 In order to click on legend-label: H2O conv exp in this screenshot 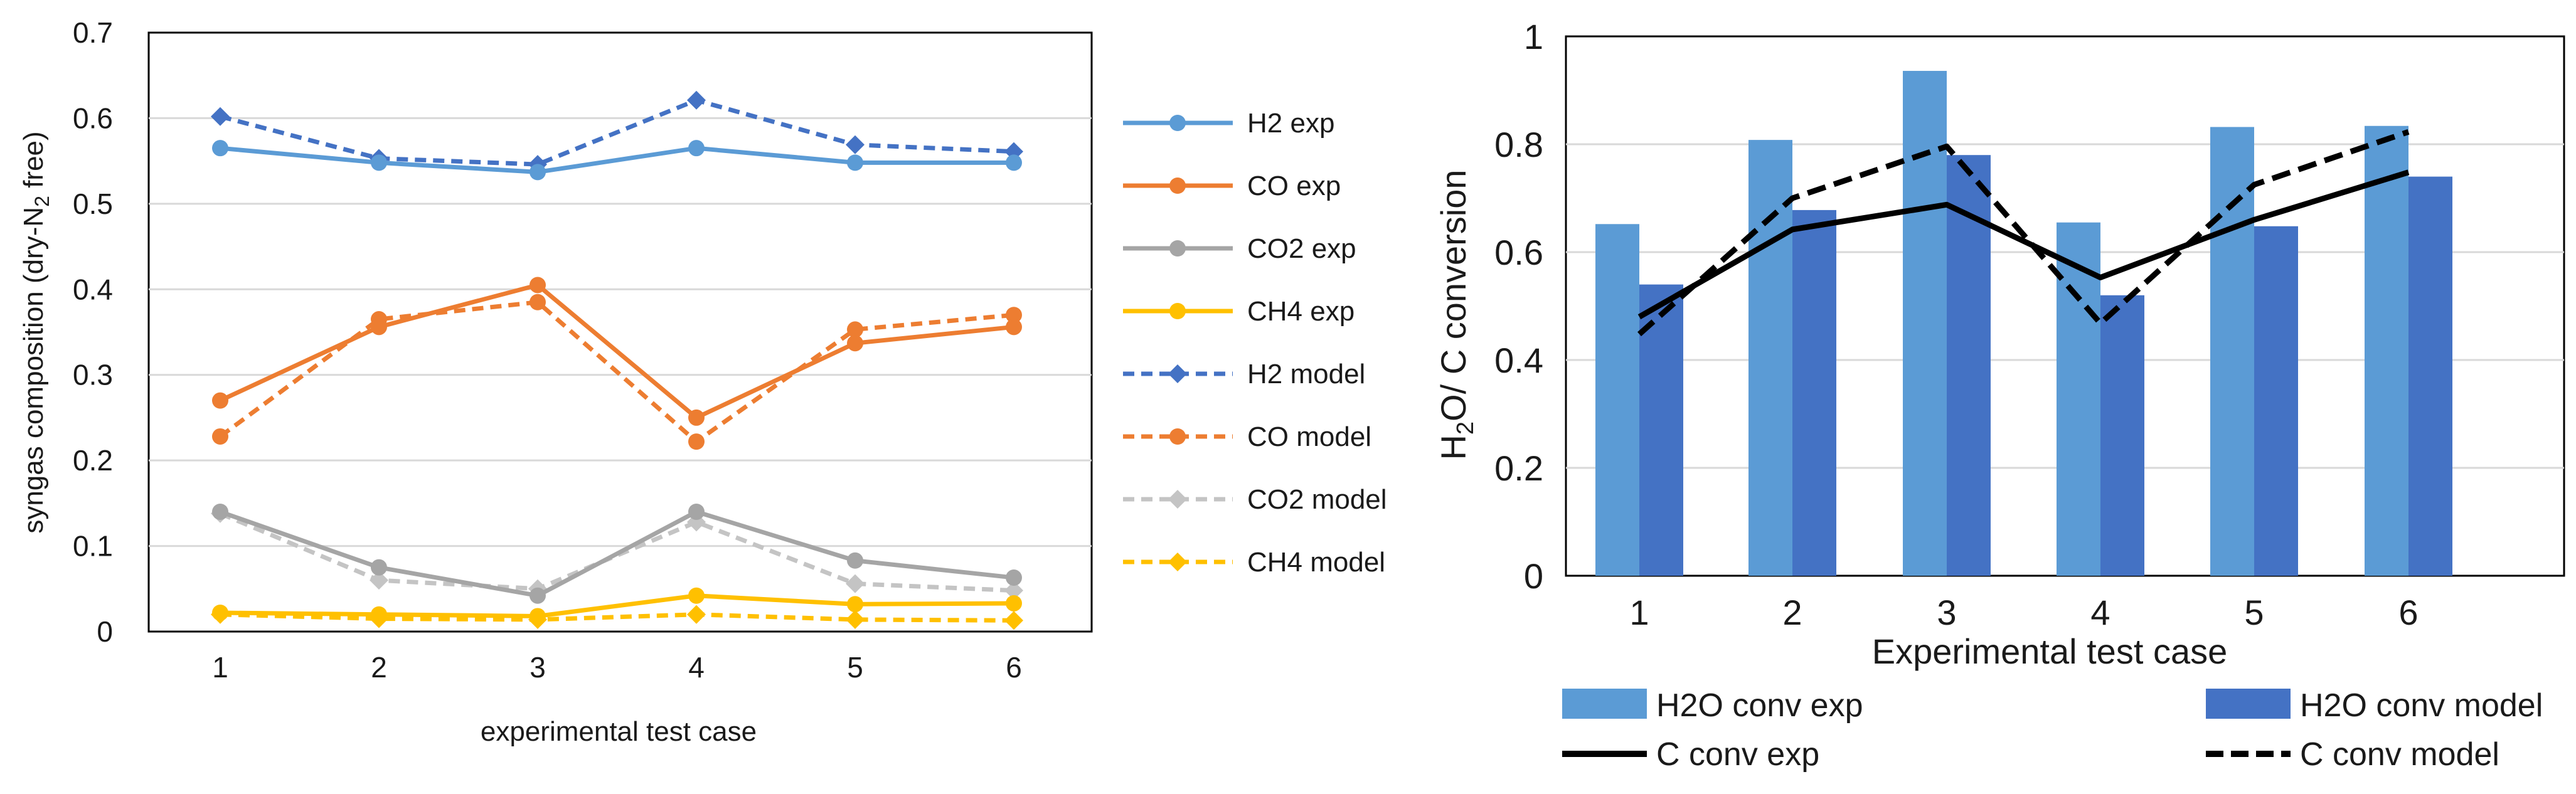, I will do `click(1760, 705)`.